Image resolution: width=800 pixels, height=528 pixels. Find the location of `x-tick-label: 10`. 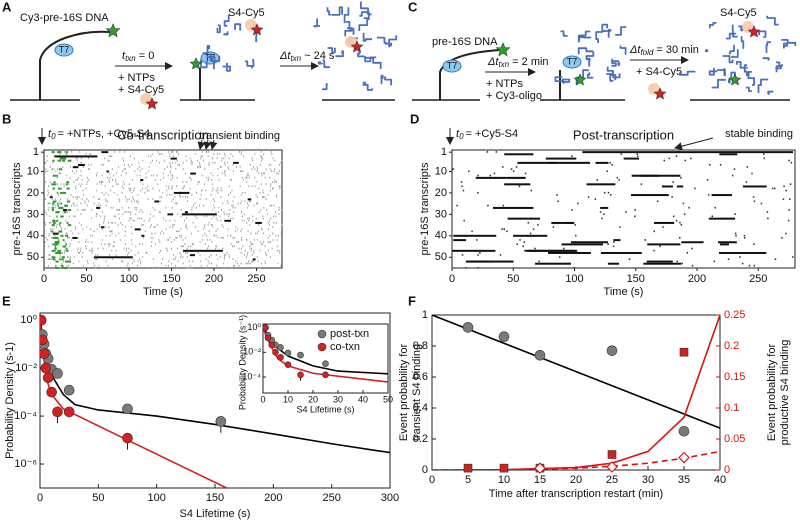

x-tick-label: 10 is located at coordinates (504, 480).